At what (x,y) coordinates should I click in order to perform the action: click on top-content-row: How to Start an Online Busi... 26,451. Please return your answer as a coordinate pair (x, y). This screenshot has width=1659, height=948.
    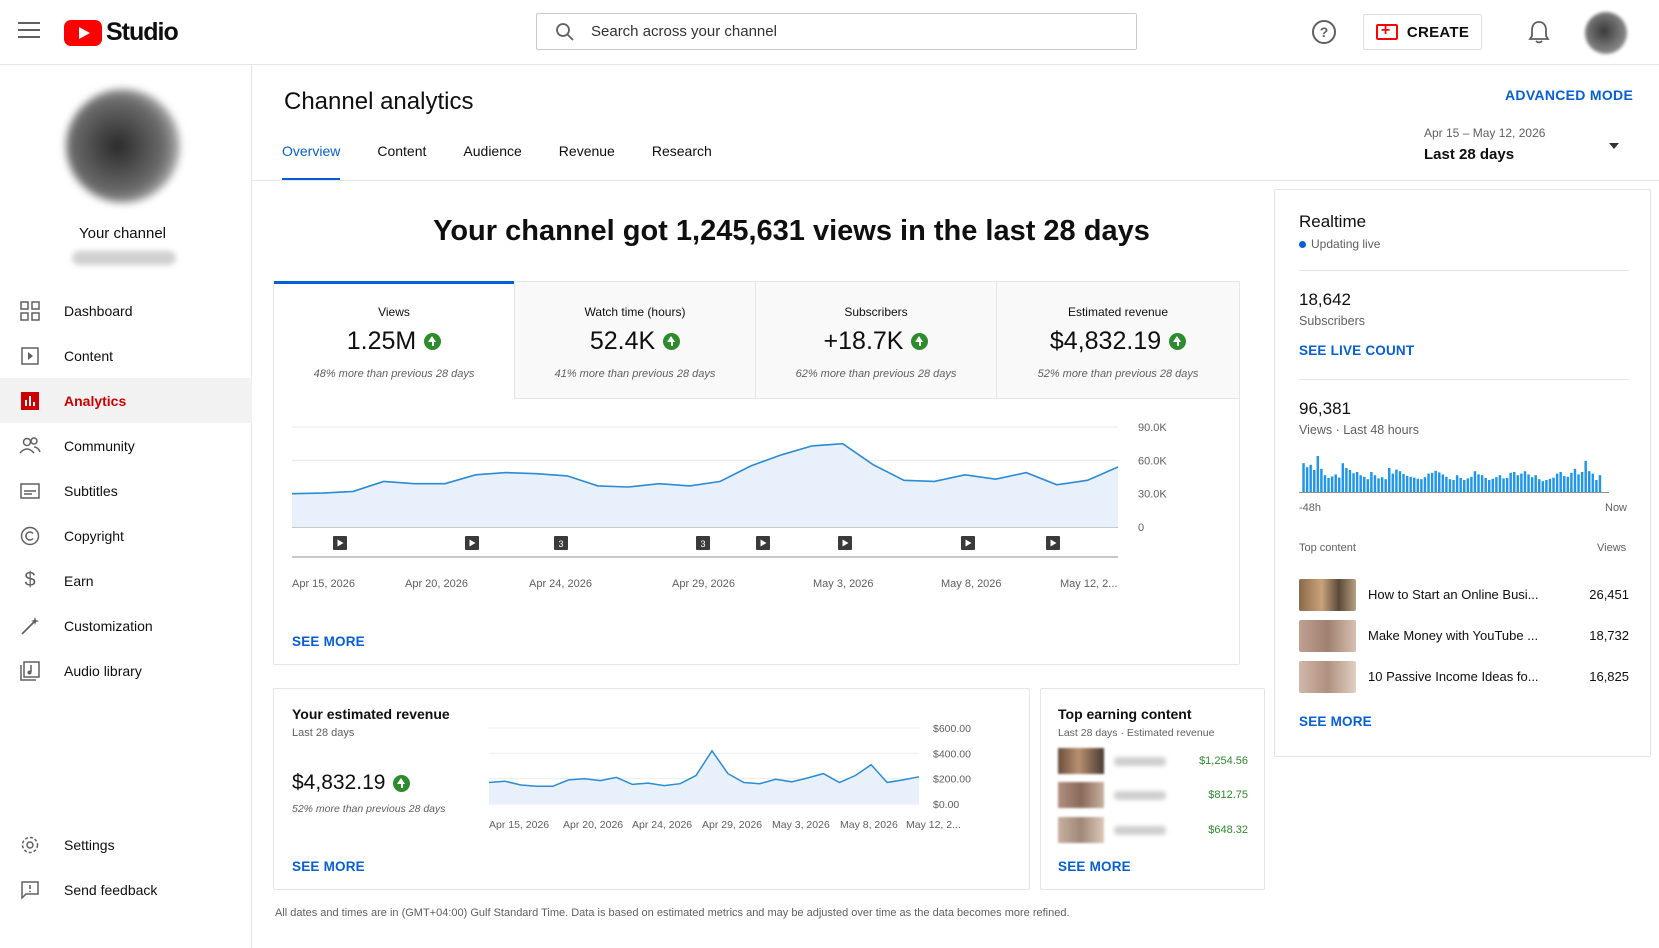
    Looking at the image, I should click on (1464, 594).